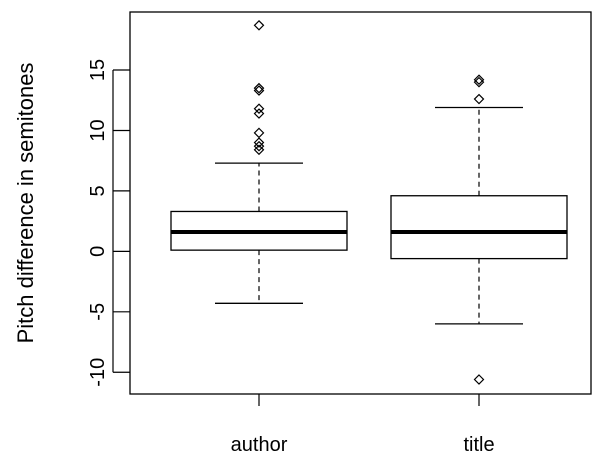  What do you see at coordinates (363, 424) in the screenshot?
I see `x-axis: author title` at bounding box center [363, 424].